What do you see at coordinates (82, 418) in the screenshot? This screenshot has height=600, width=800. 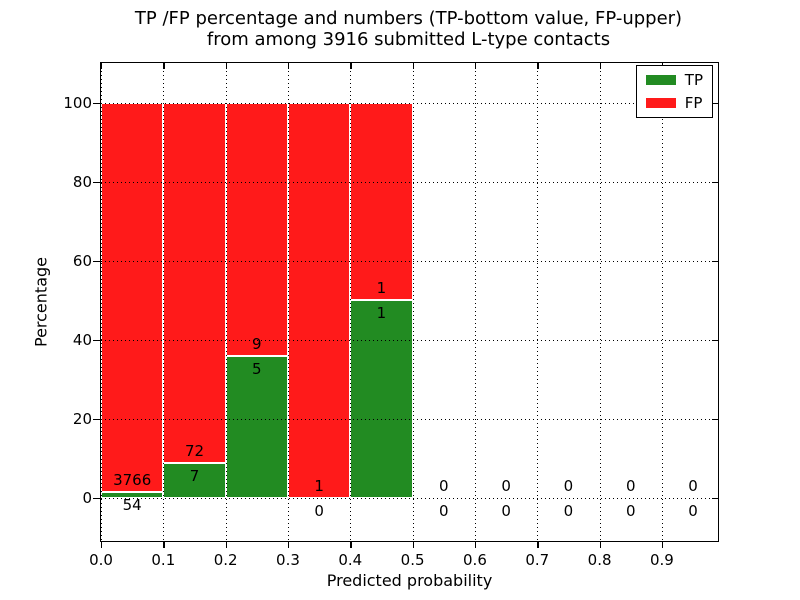 I see `y-tick-label: 20` at bounding box center [82, 418].